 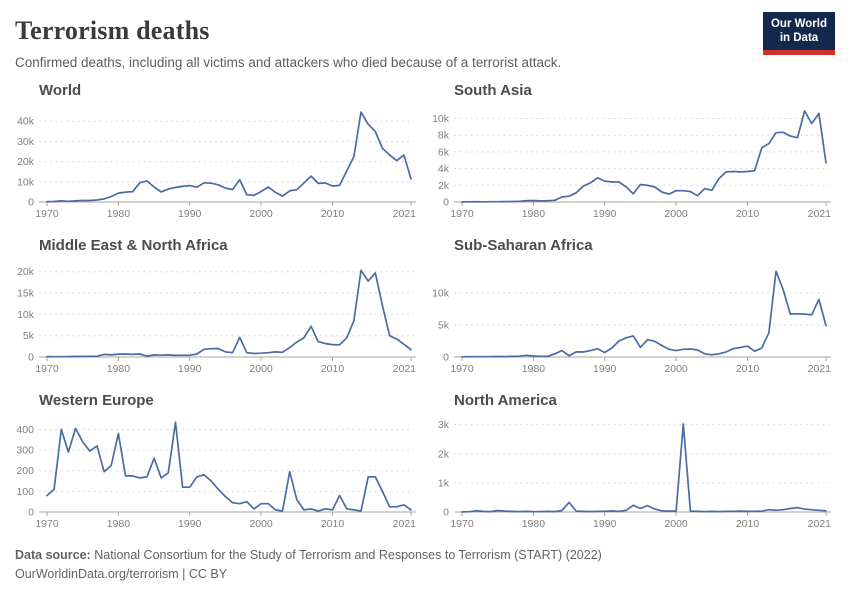 What do you see at coordinates (444, 169) in the screenshot?
I see `y-tick-label: 4k` at bounding box center [444, 169].